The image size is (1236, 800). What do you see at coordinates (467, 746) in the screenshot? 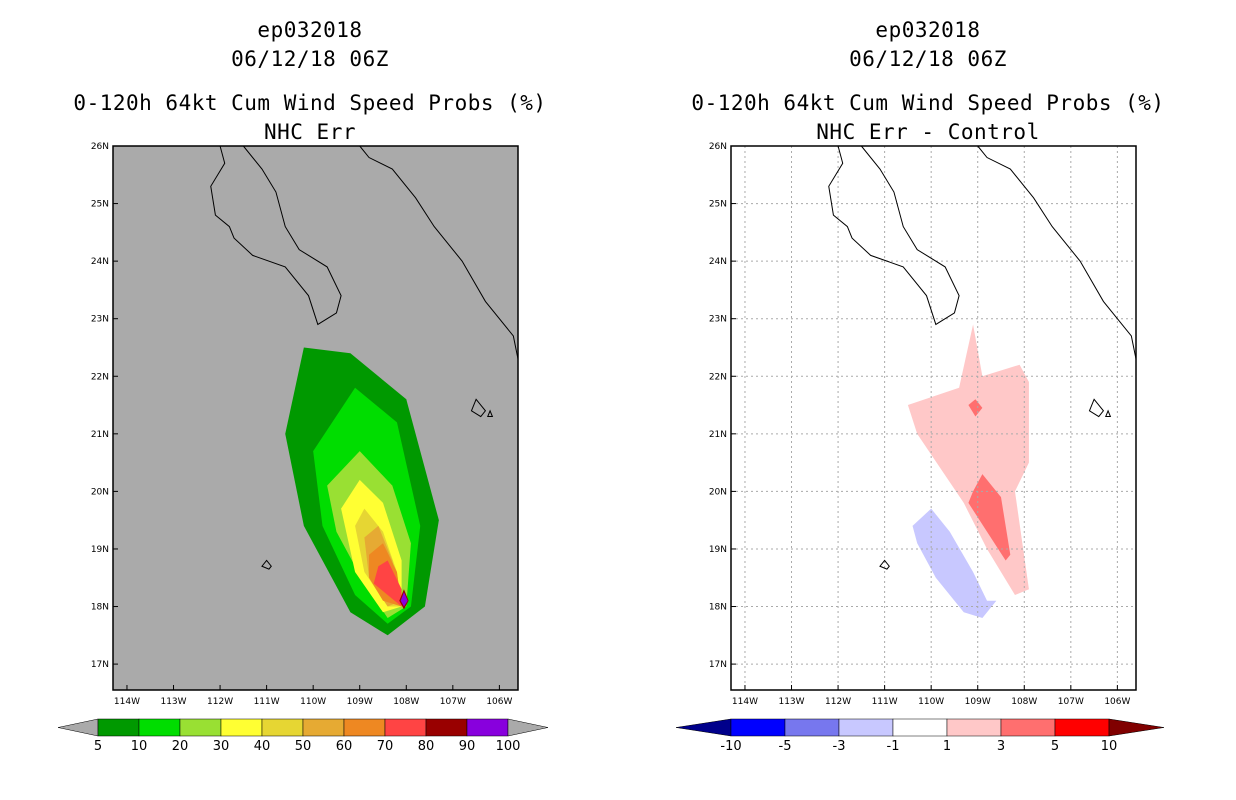
I see `colorbar-label: 90` at bounding box center [467, 746].